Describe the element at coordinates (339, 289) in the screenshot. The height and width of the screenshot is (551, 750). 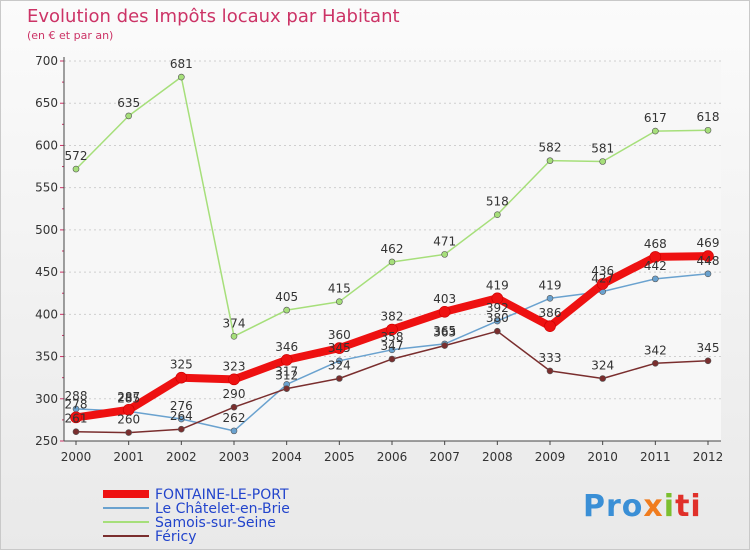
I see `data-label: 415` at that location.